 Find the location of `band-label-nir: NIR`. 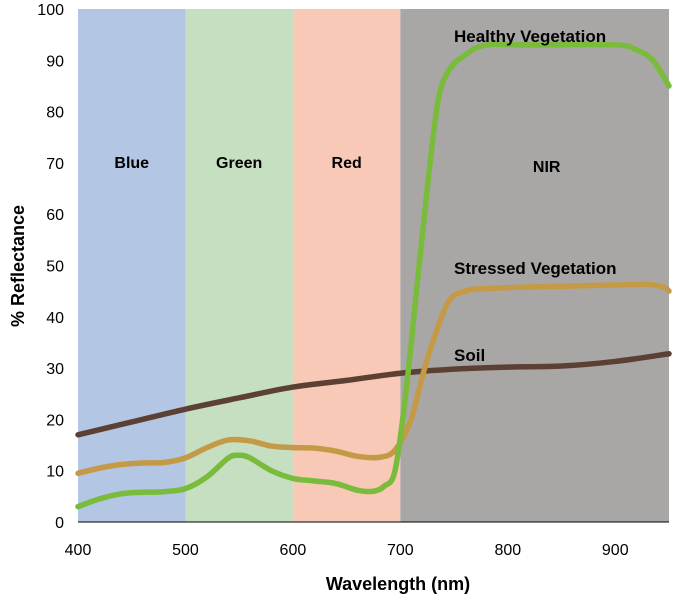

band-label-nir: NIR is located at coordinates (547, 167).